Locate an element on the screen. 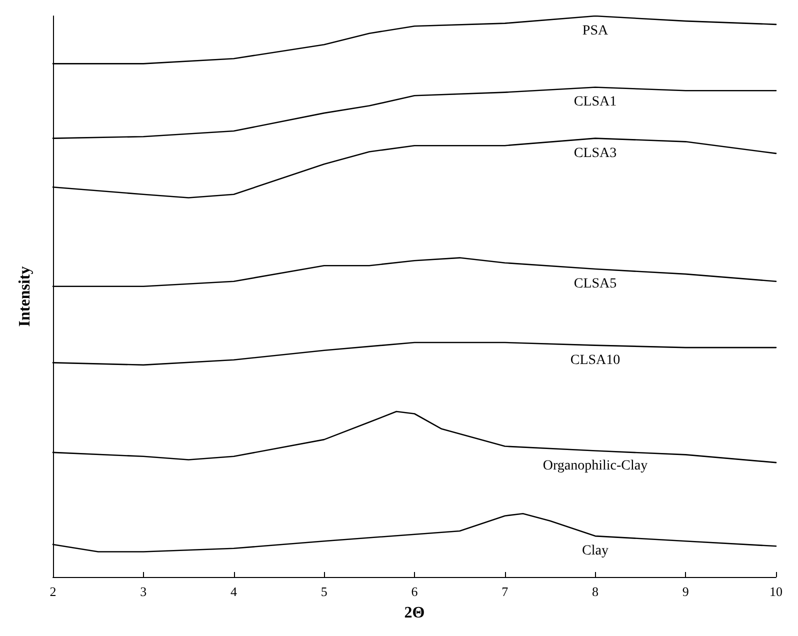 The width and height of the screenshot is (798, 636). x-axis-title: 2Θ is located at coordinates (414, 613).